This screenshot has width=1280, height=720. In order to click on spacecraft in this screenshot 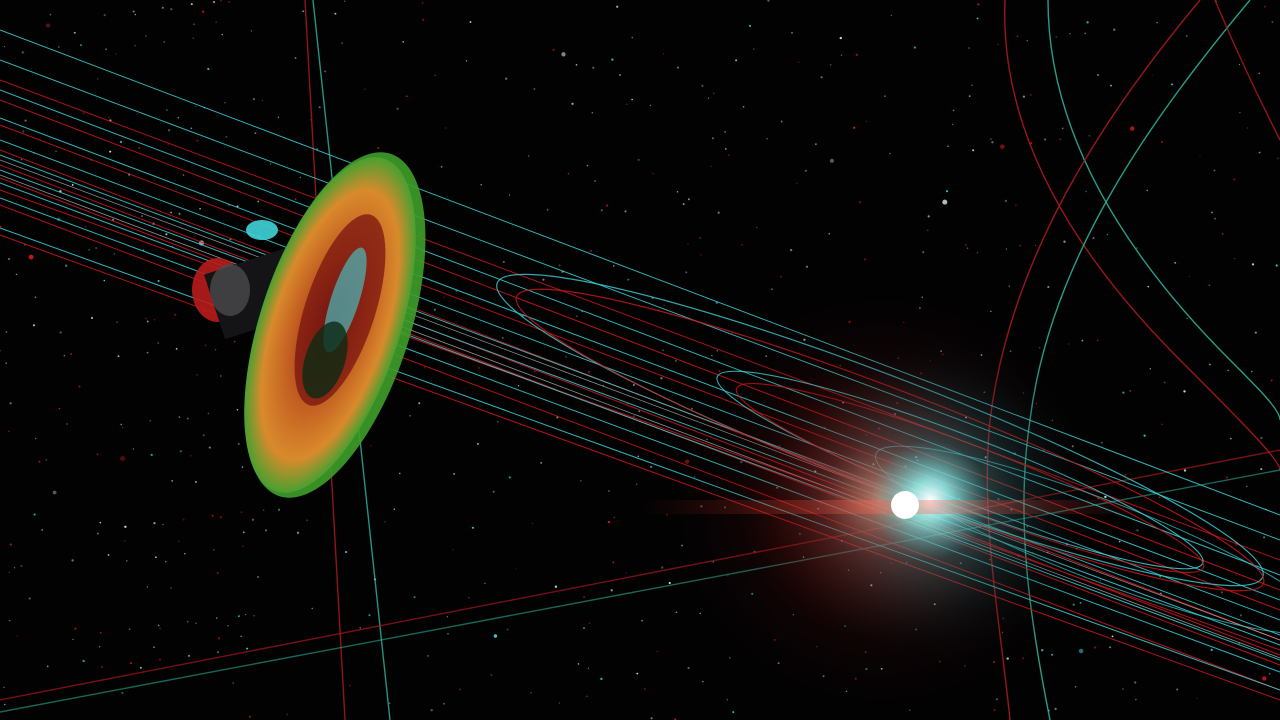, I will do `click(327, 325)`.